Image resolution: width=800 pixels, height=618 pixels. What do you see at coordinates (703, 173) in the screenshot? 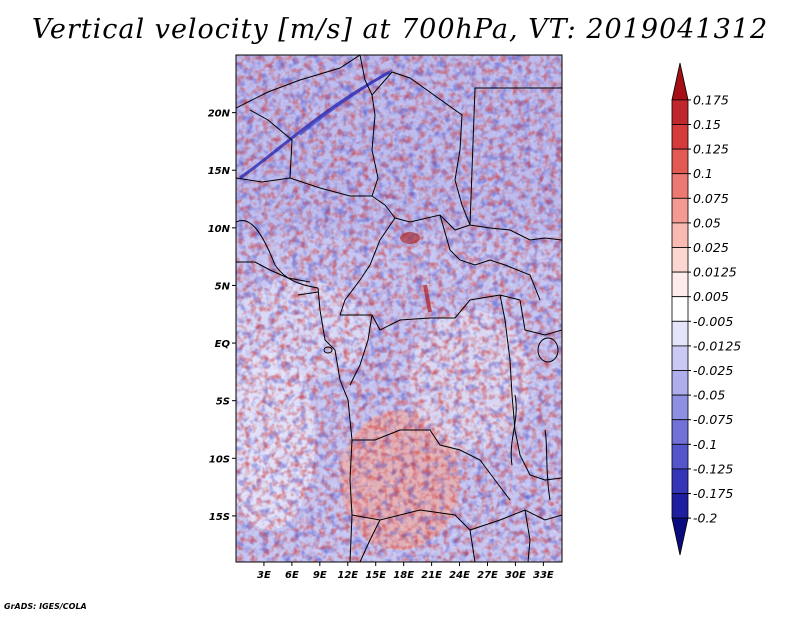
I see `colorbar-label: 0.1` at bounding box center [703, 173].